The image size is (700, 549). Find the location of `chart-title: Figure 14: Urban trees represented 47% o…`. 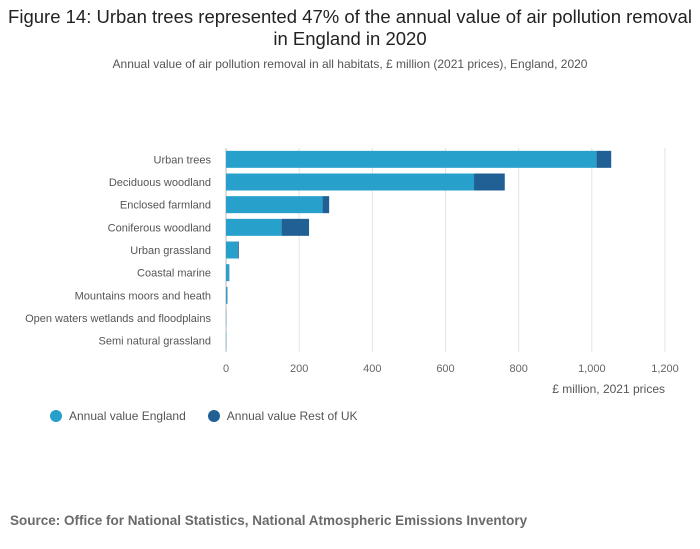

chart-title: Figure 14: Urban trees represented 47% o… is located at coordinates (350, 27).